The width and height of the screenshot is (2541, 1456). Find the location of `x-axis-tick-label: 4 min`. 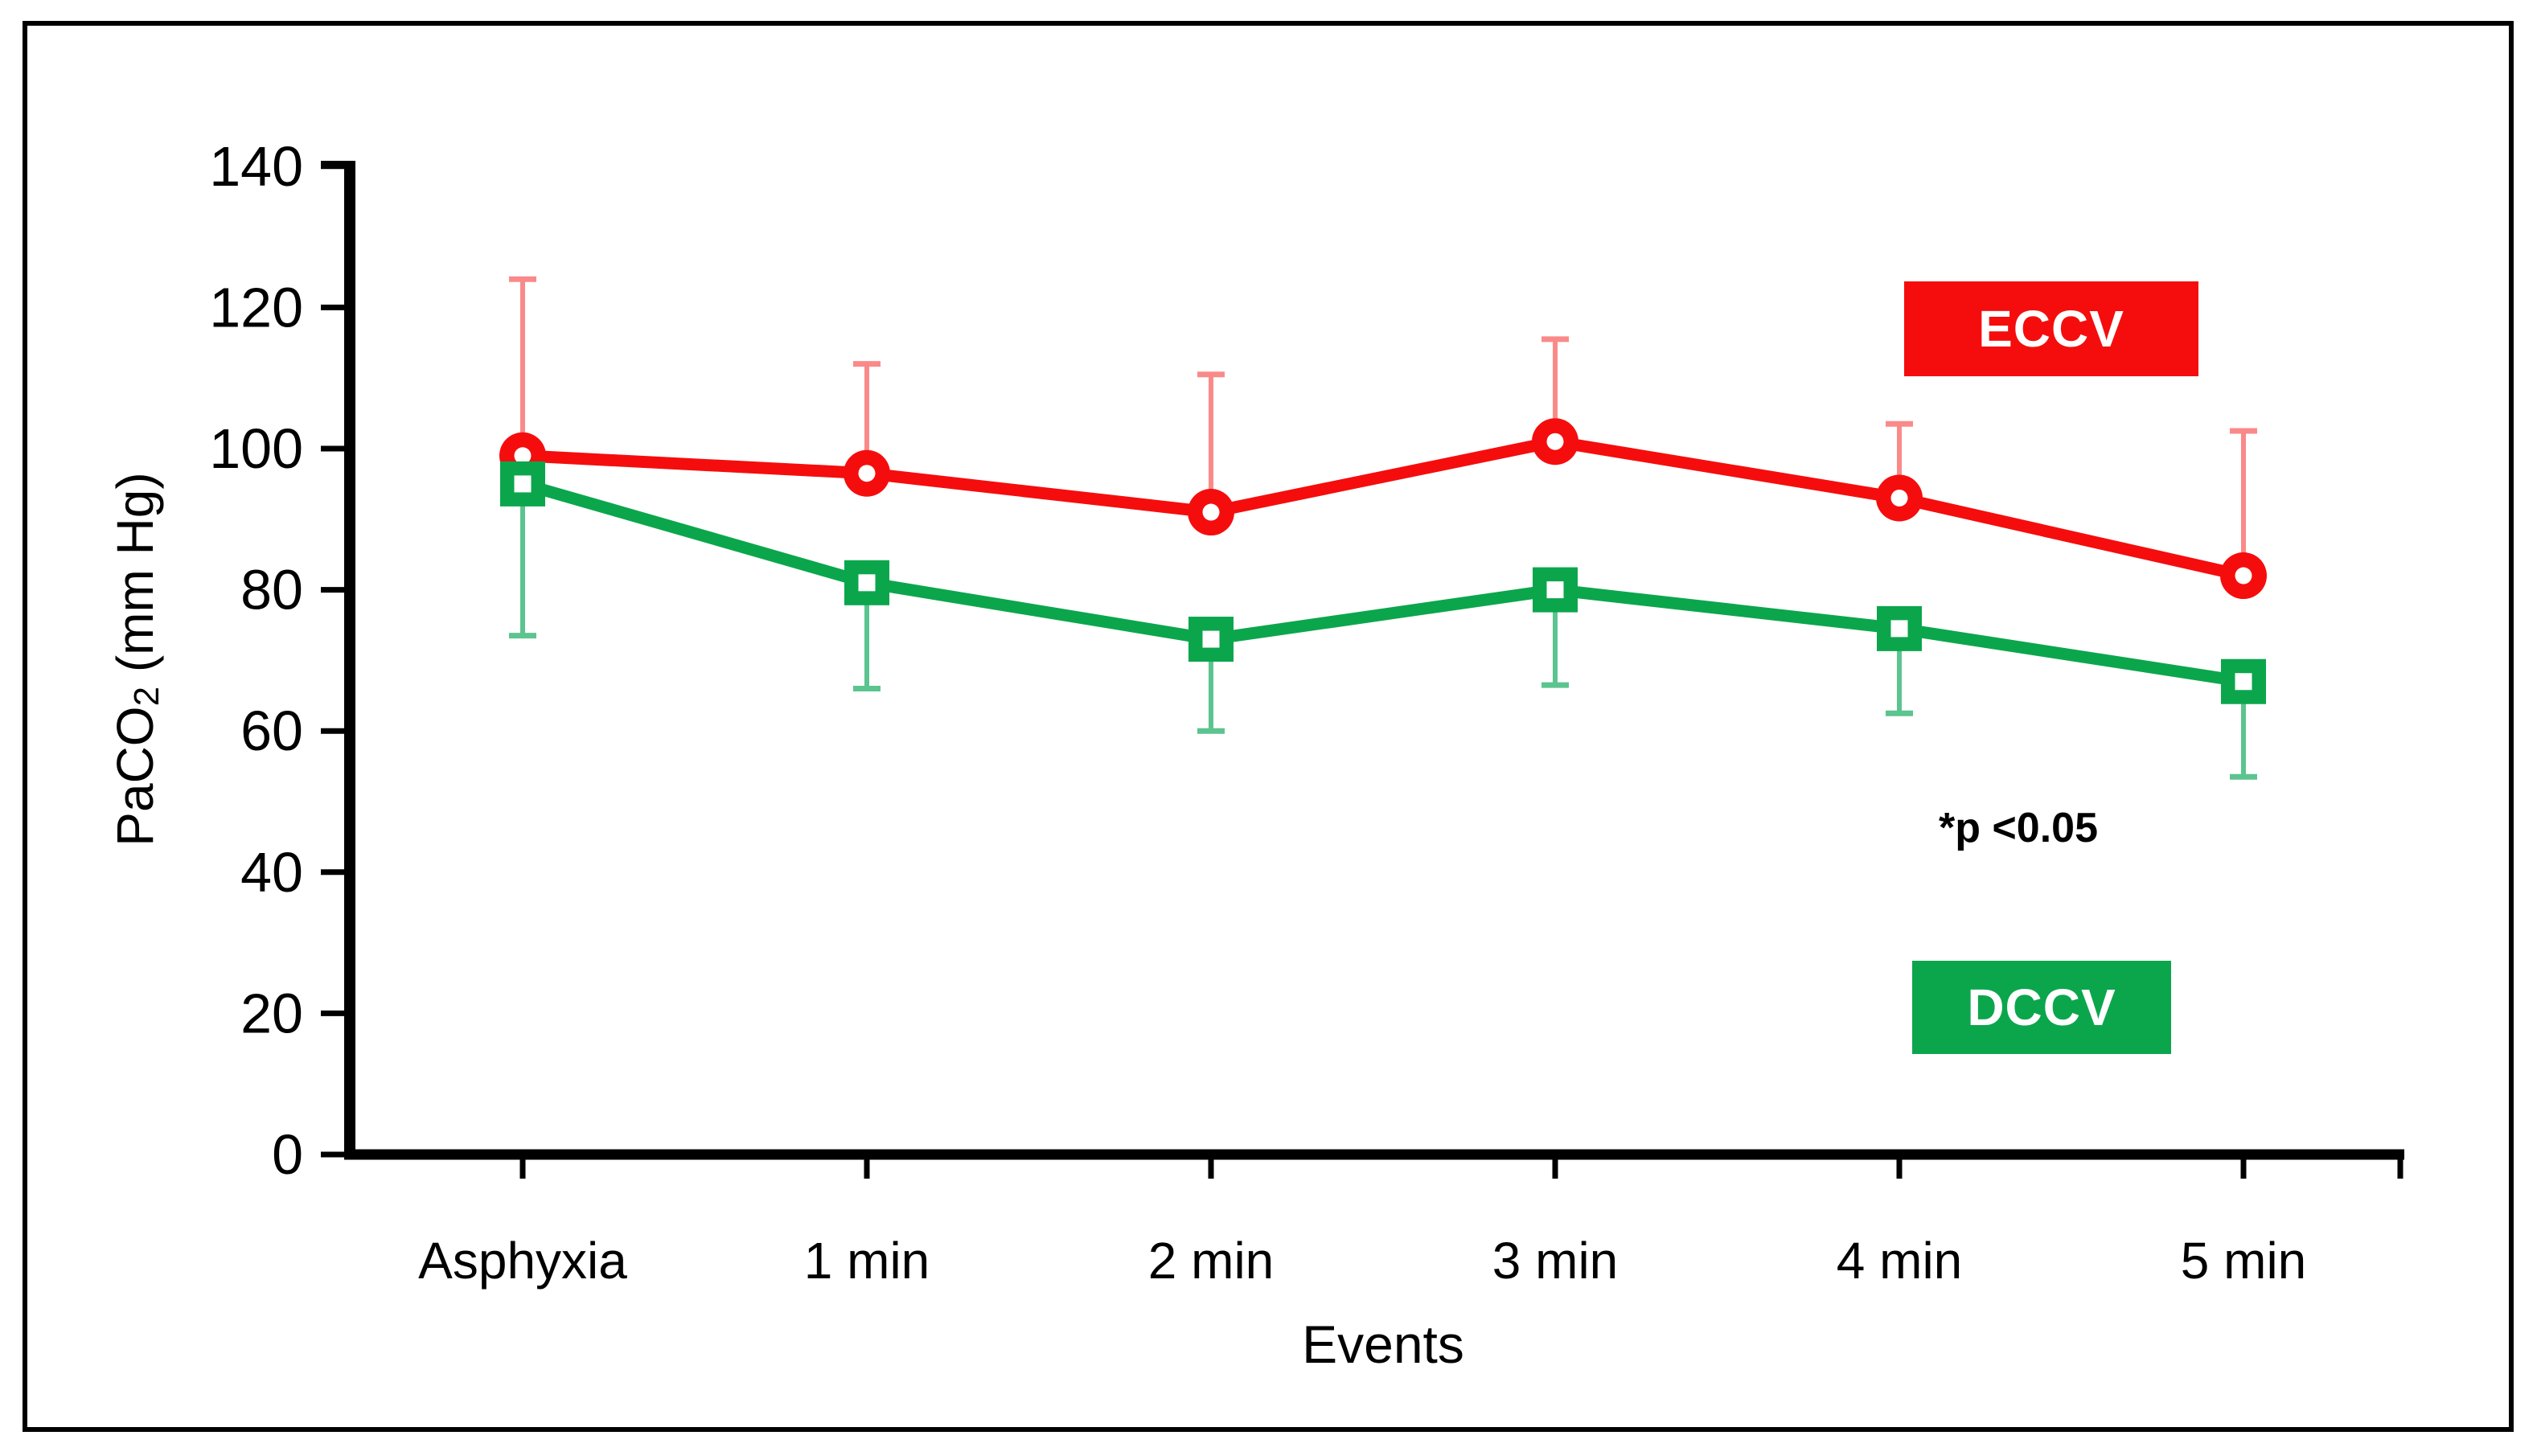

x-axis-tick-label: 4 min is located at coordinates (1900, 1261).